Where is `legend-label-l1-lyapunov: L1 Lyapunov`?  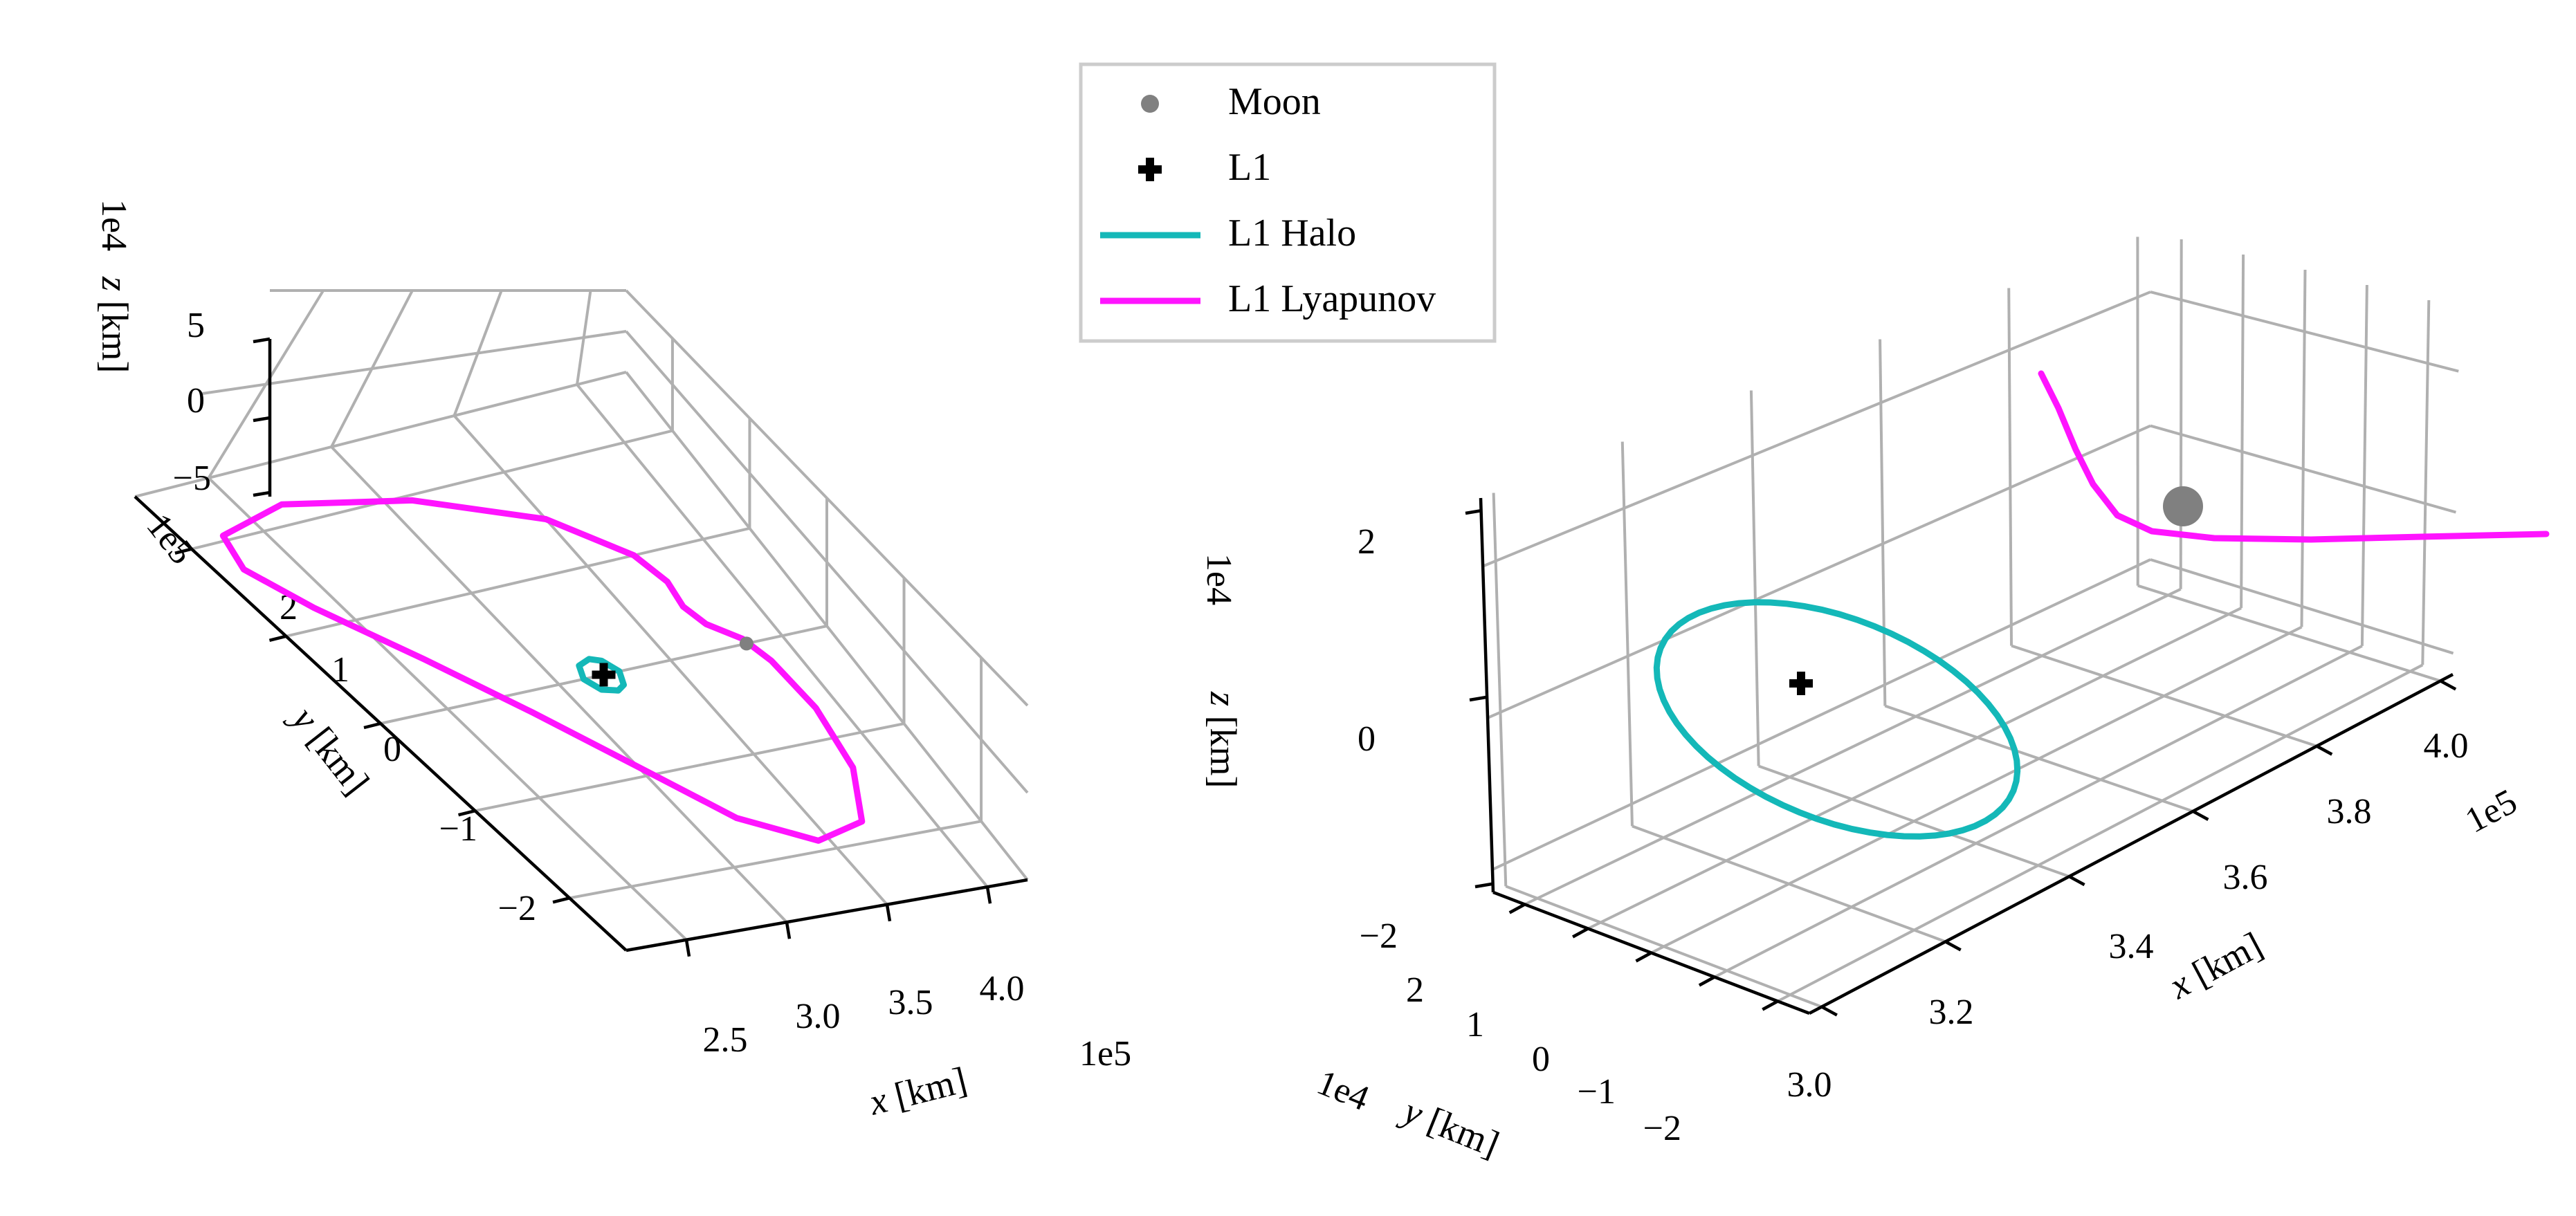
legend-label-l1-lyapunov: L1 Lyapunov is located at coordinates (1332, 298).